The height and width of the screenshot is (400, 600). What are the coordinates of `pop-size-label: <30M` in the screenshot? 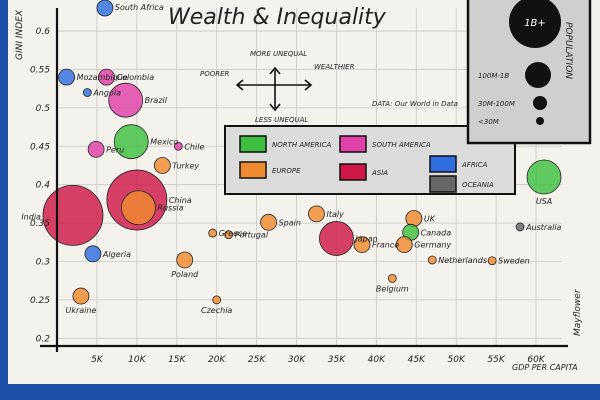 It's located at (488, 122).